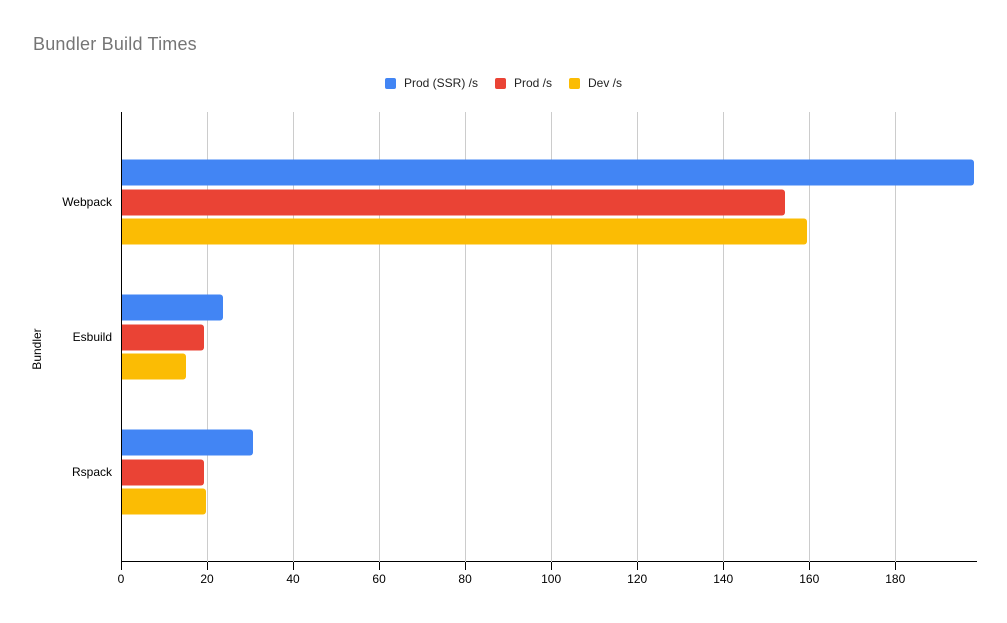 This screenshot has height=623, width=1007. Describe the element at coordinates (895, 579) in the screenshot. I see `x-tick-label-180: 180` at that location.